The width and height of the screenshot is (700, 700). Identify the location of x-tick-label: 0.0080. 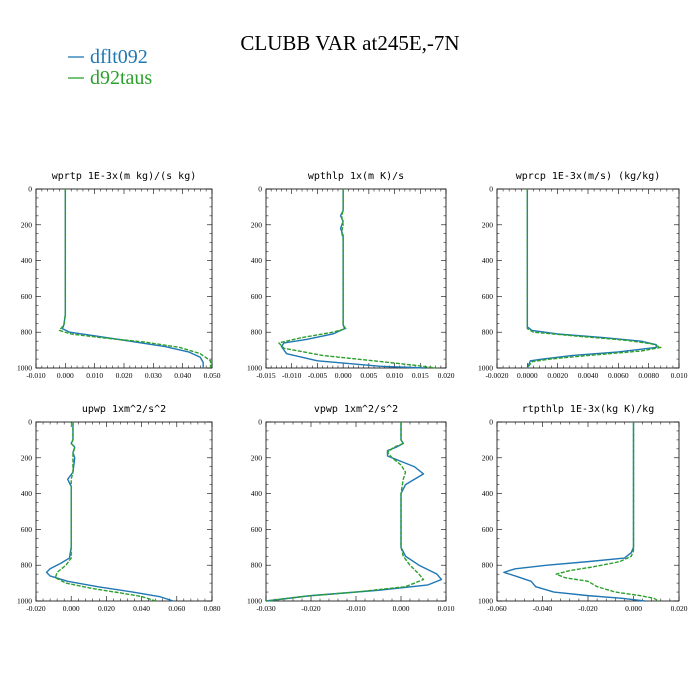
(648, 375).